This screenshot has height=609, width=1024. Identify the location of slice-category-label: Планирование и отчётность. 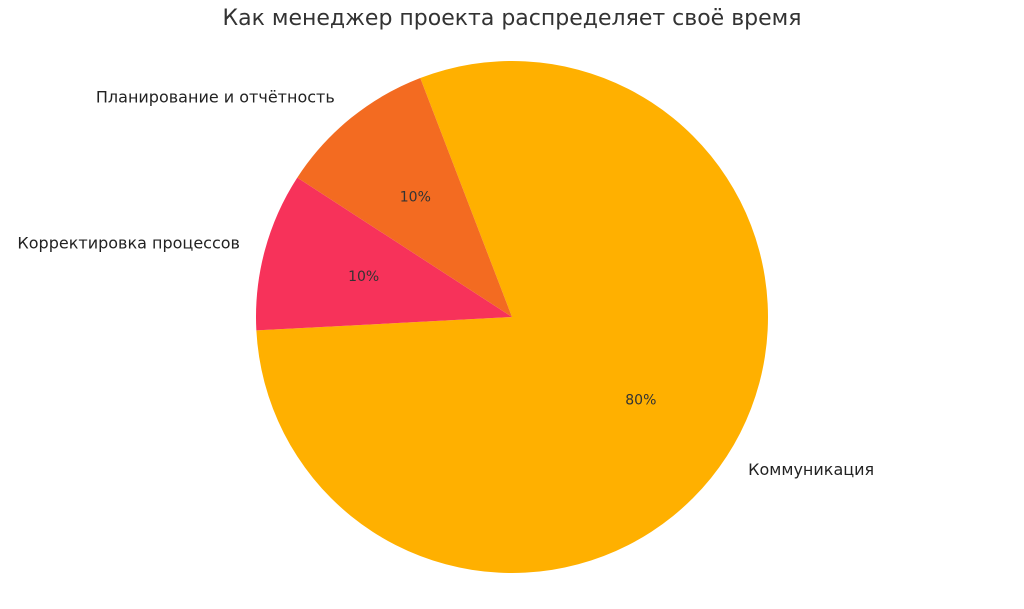
(215, 97).